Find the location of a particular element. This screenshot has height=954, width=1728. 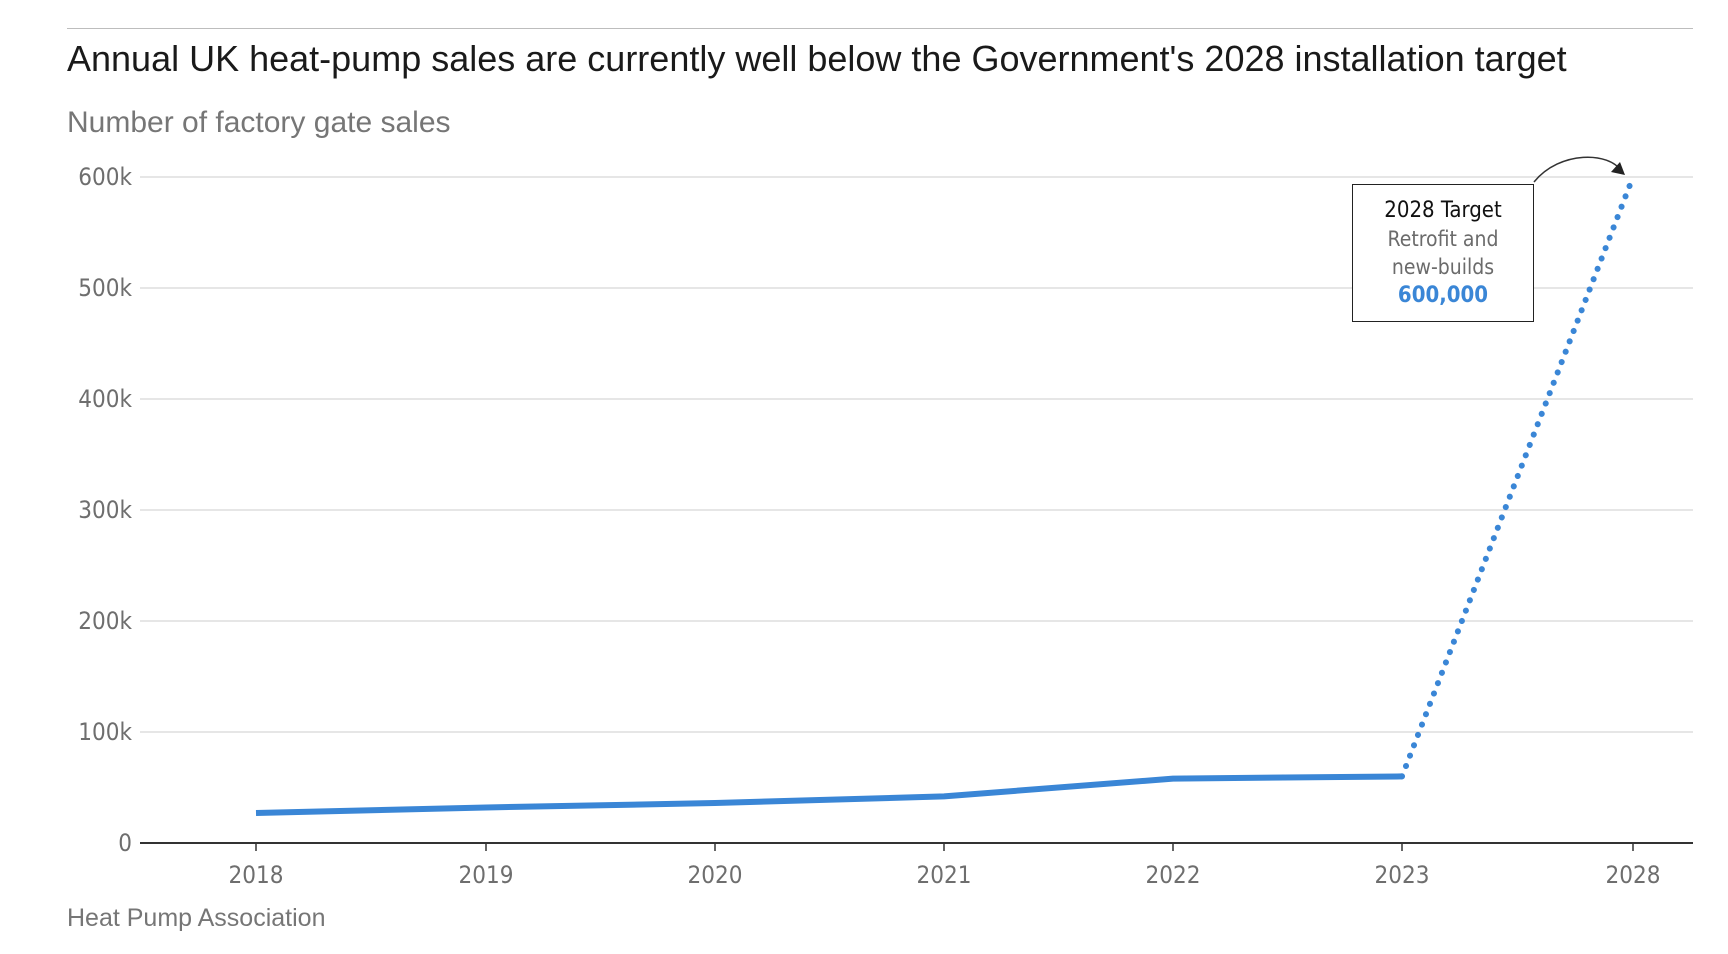

annotation-arrowhead is located at coordinates (1618, 168).